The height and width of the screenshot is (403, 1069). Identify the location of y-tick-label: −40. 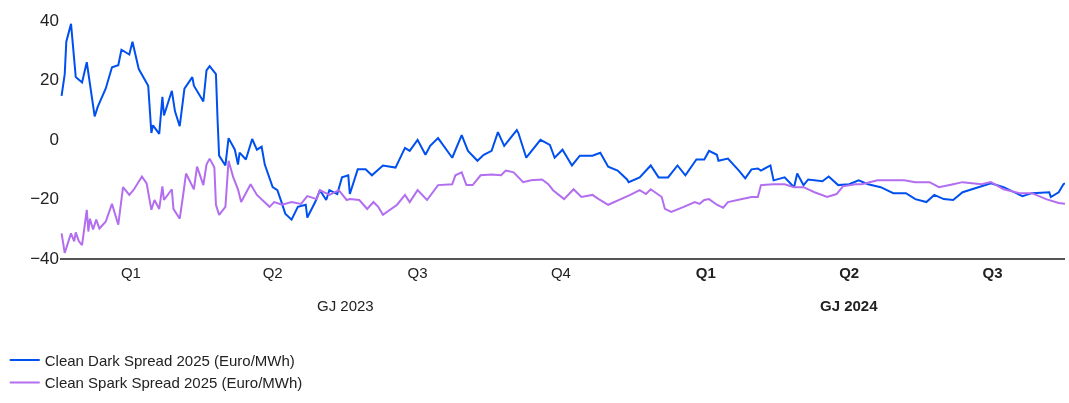
(44, 258).